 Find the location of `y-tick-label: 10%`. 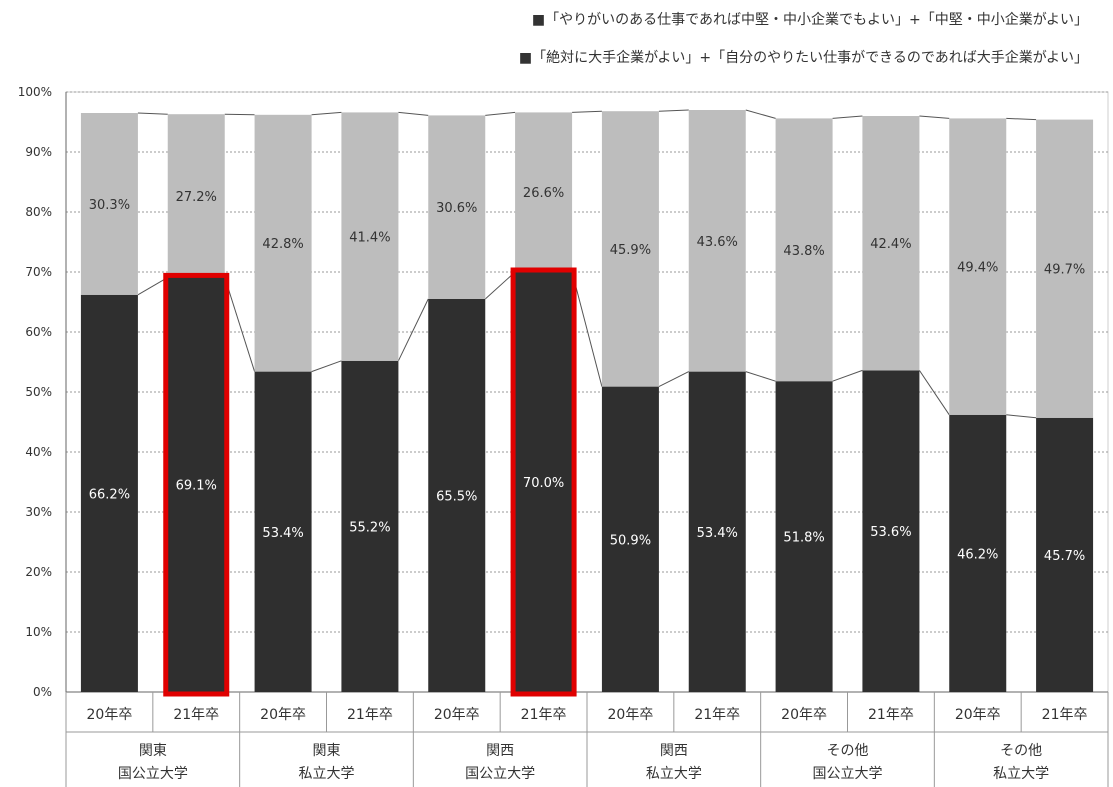

y-tick-label: 10% is located at coordinates (38, 632).